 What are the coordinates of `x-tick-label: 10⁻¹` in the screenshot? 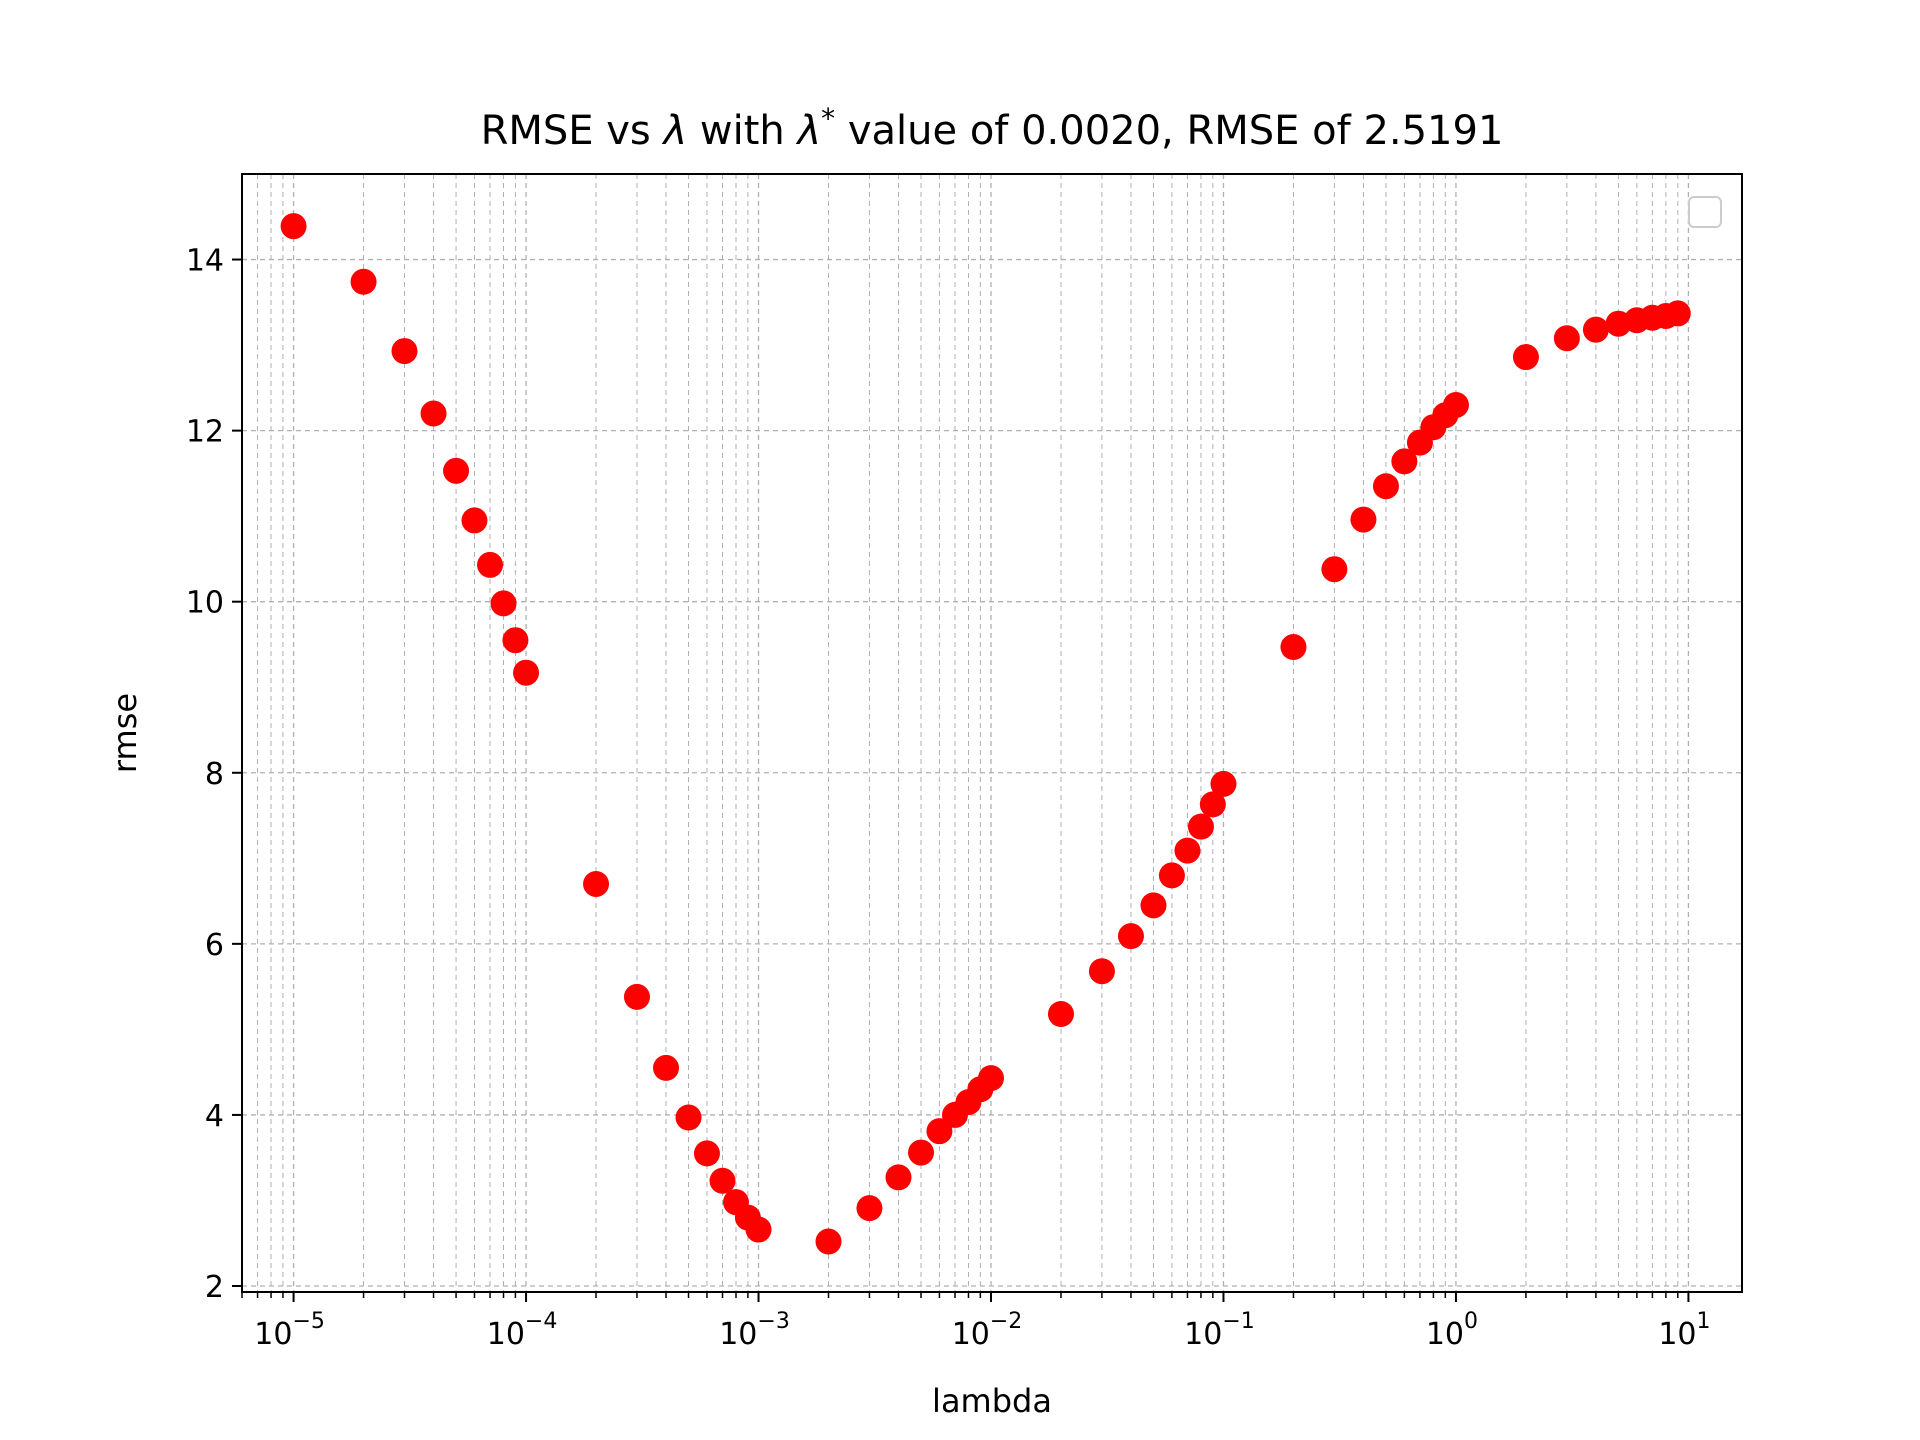 It's located at (1219, 1330).